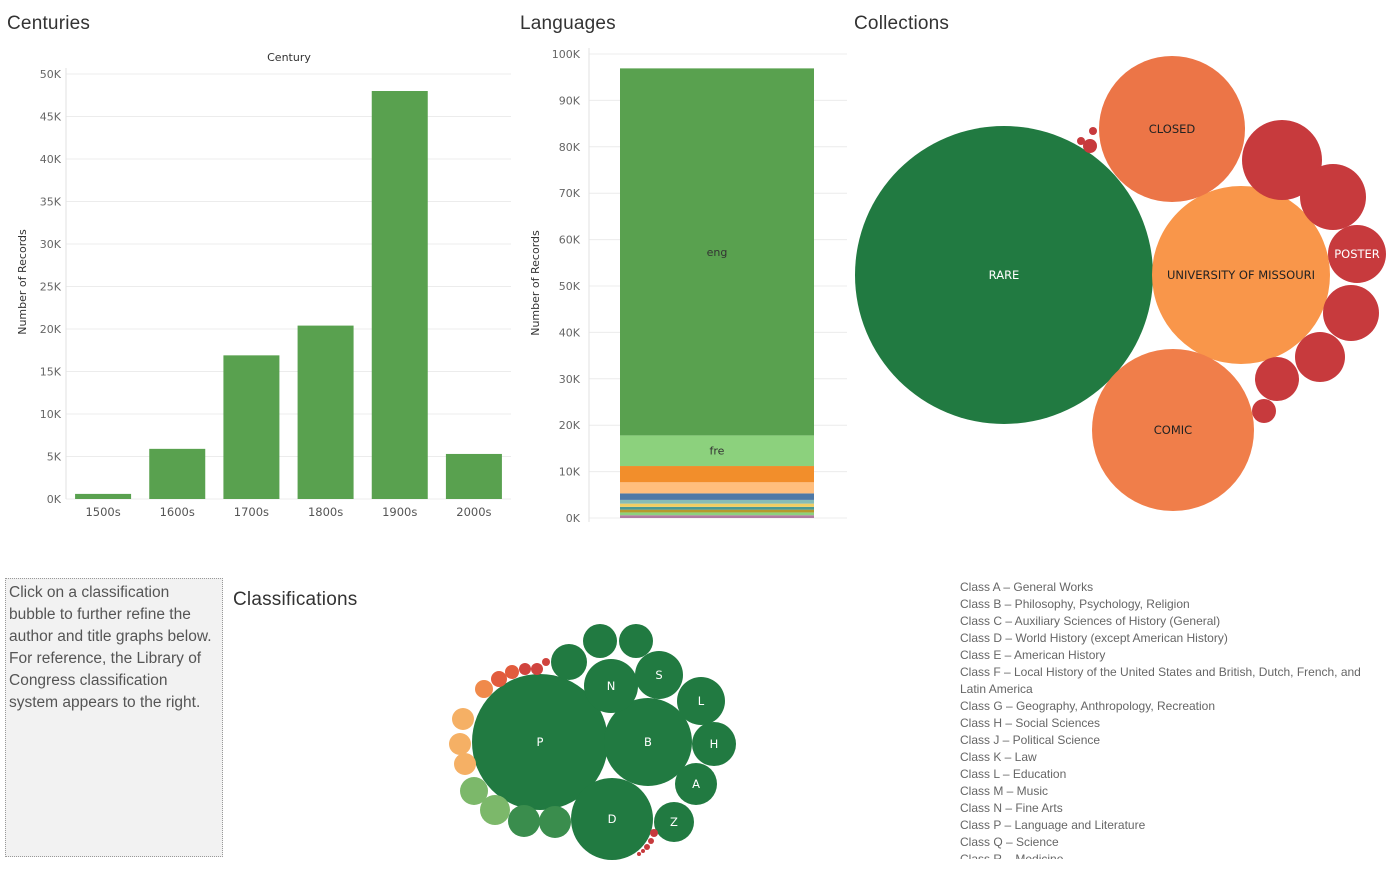 The image size is (1396, 884). What do you see at coordinates (1027, 587) in the screenshot?
I see `loc-class-item: Class A – General Works` at bounding box center [1027, 587].